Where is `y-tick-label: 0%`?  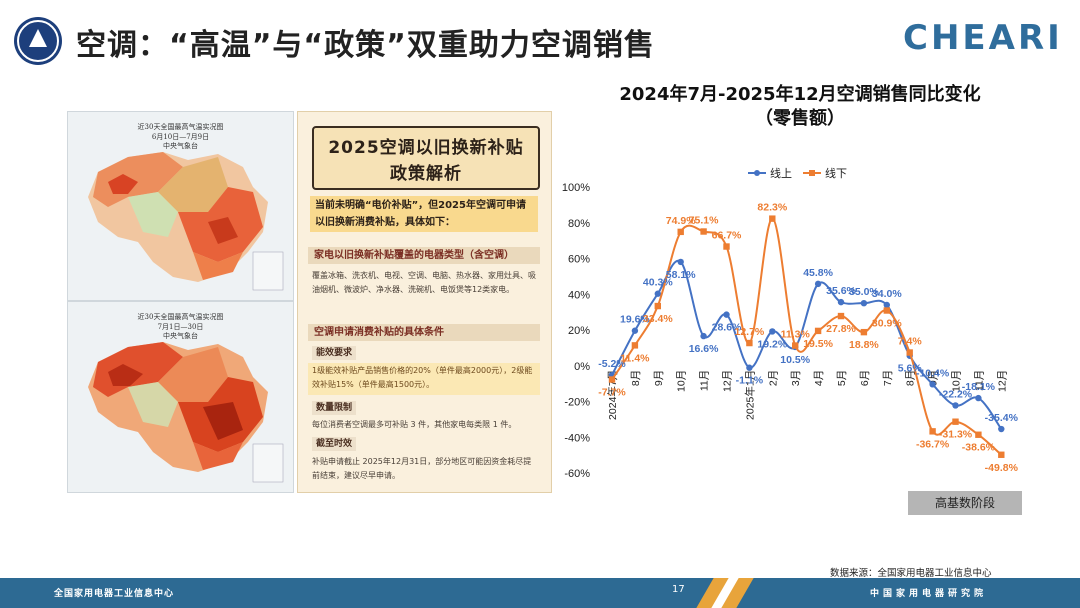
y-tick-label: 0% is located at coordinates (582, 367).